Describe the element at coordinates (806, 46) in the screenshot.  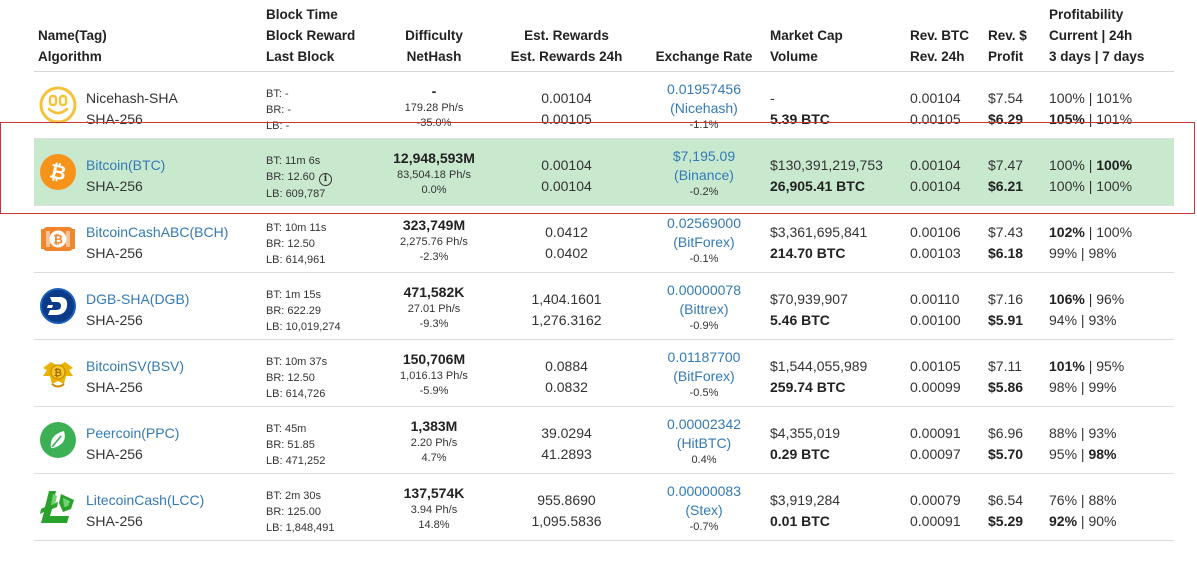
I see `col-market: Market Cap Volume` at that location.